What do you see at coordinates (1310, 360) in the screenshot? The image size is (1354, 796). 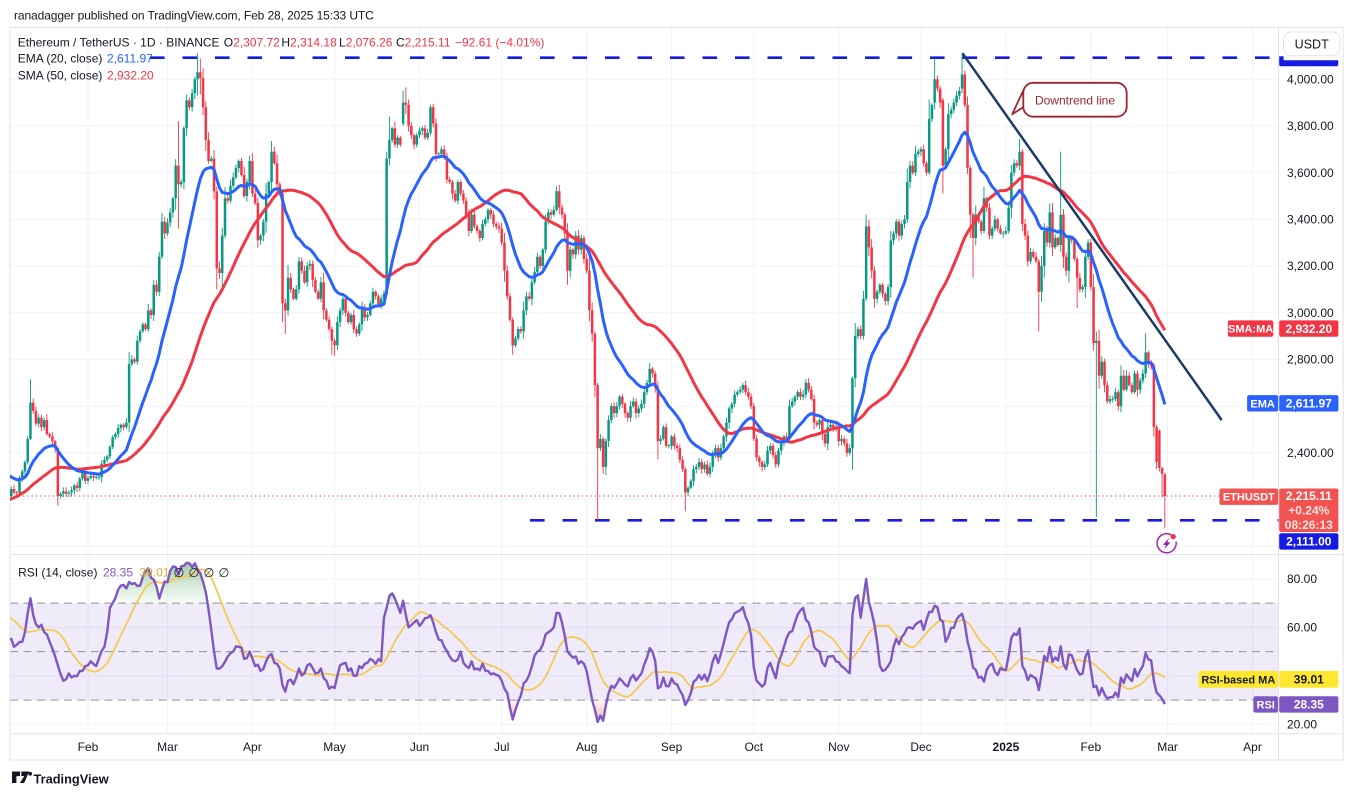 I see `svg-text: 2,800.00` at bounding box center [1310, 360].